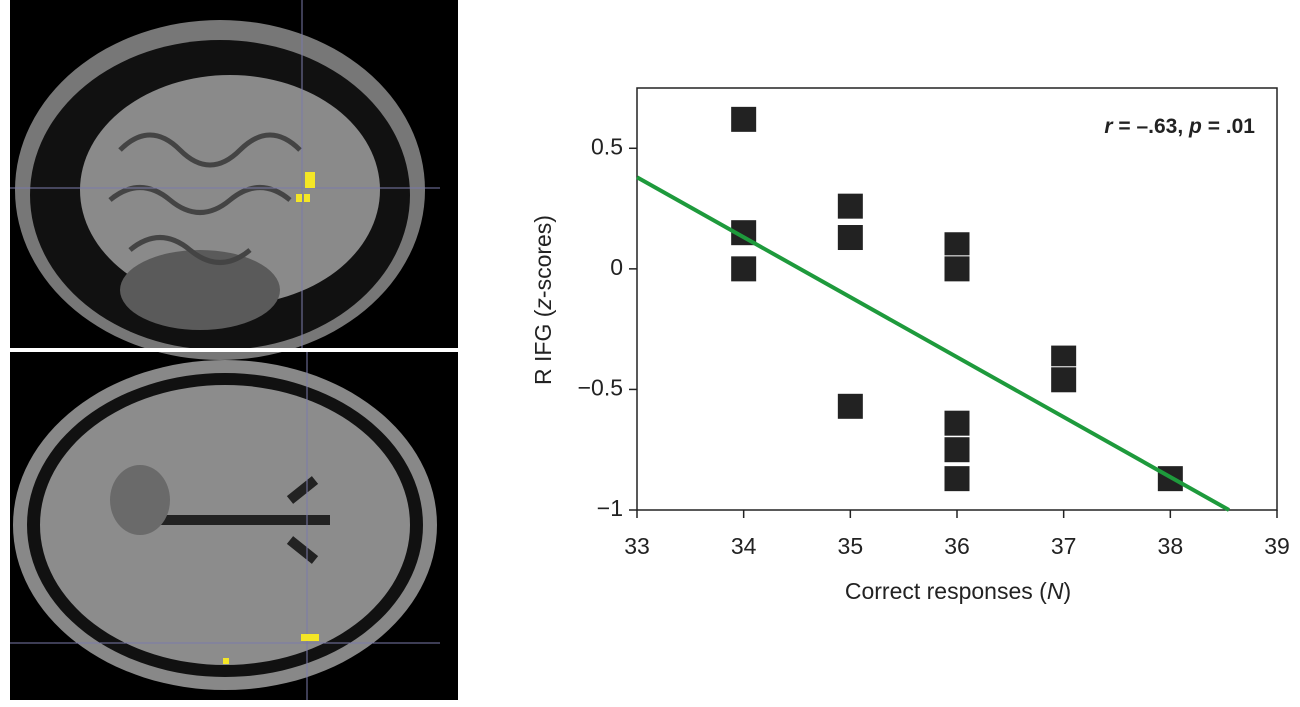 The image size is (1300, 707). Describe the element at coordinates (957, 546) in the screenshot. I see `x-tick-label: 36` at that location.